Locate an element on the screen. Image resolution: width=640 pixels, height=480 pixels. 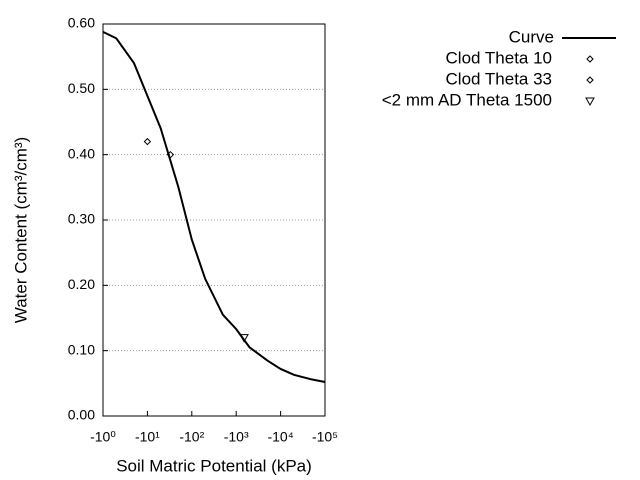
y-axis-title: Water Content (cm³/cm³) is located at coordinates (20, 230).